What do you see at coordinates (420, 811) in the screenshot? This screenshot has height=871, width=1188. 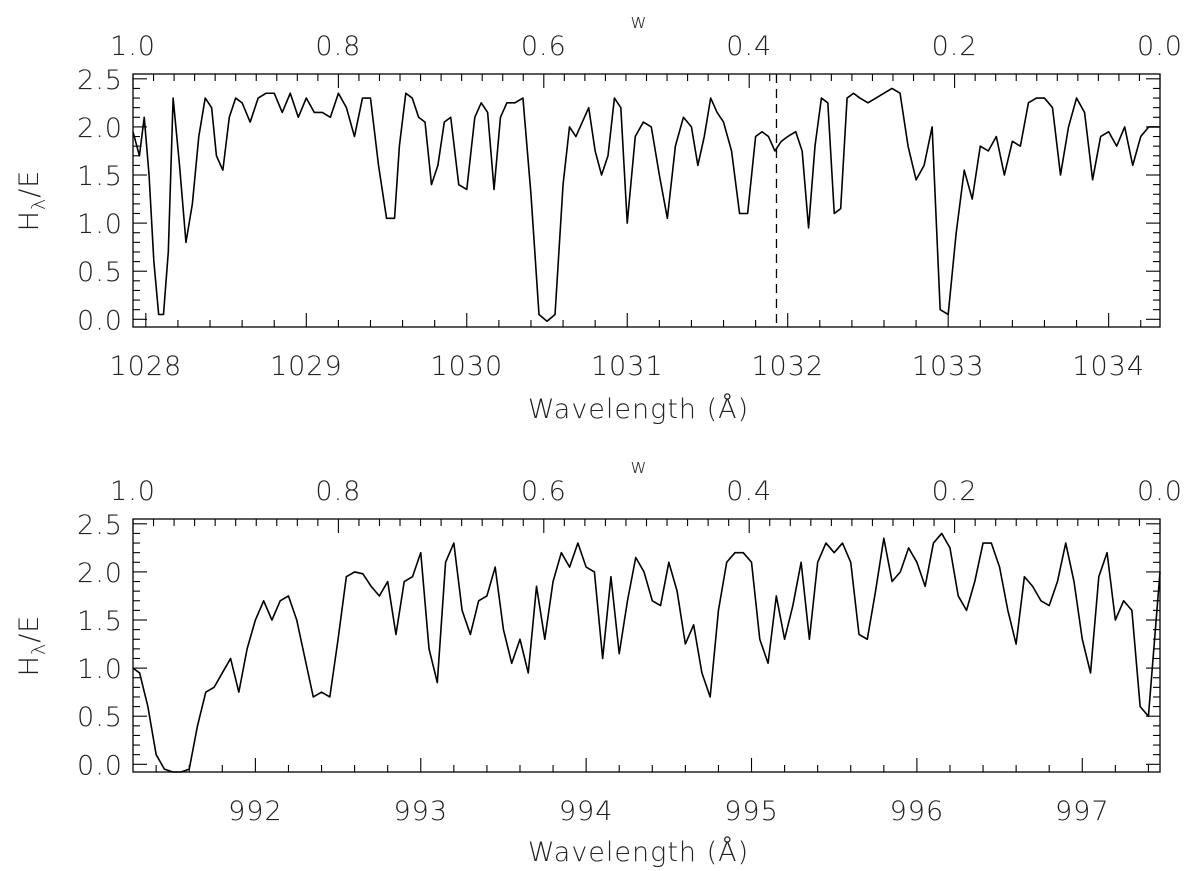 I see `x-tick-label: 993` at bounding box center [420, 811].